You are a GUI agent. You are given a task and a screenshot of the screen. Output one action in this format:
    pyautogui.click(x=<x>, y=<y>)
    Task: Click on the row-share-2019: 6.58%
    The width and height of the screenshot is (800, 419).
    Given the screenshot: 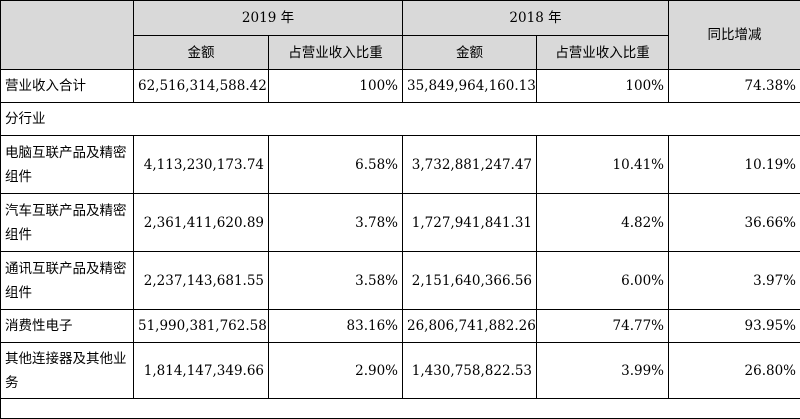 What is the action you would take?
    pyautogui.click(x=336, y=165)
    